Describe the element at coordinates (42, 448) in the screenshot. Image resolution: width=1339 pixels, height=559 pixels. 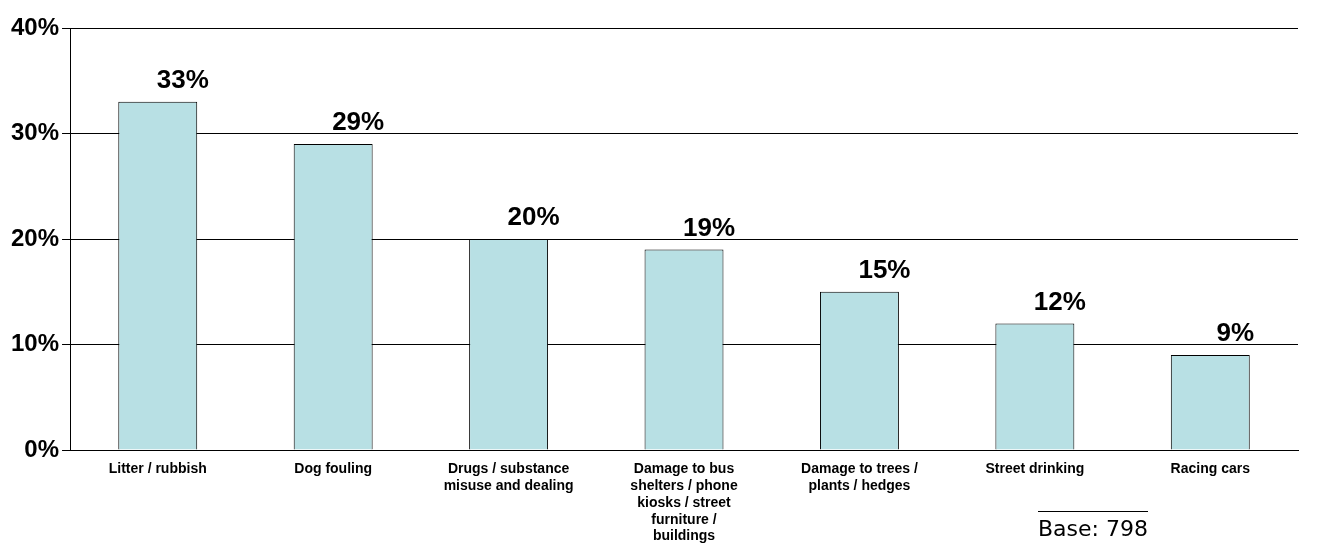
I see `y-tick-label: 0%` at that location.